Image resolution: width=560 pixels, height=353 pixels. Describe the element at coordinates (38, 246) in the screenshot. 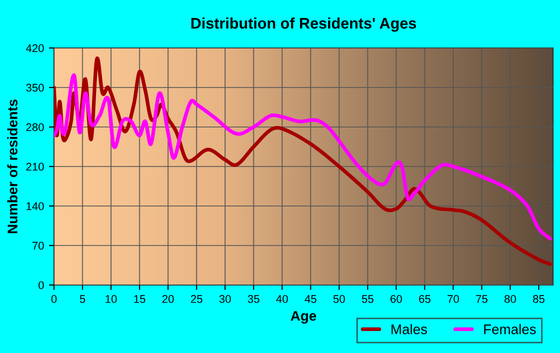

I see `y-tick-label: 70` at that location.